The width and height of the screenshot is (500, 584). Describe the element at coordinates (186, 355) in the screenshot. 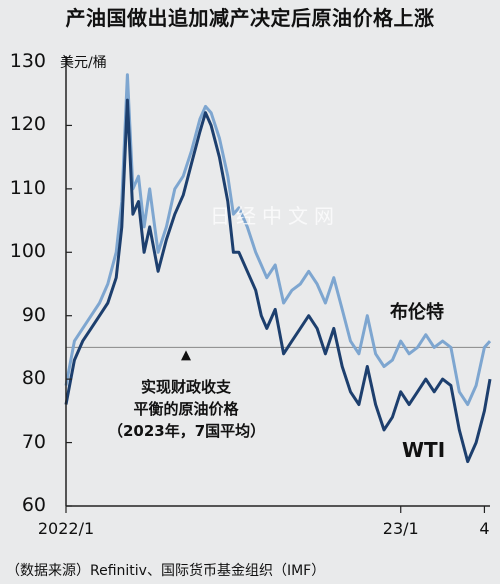

I see `annotation-pointer` at that location.